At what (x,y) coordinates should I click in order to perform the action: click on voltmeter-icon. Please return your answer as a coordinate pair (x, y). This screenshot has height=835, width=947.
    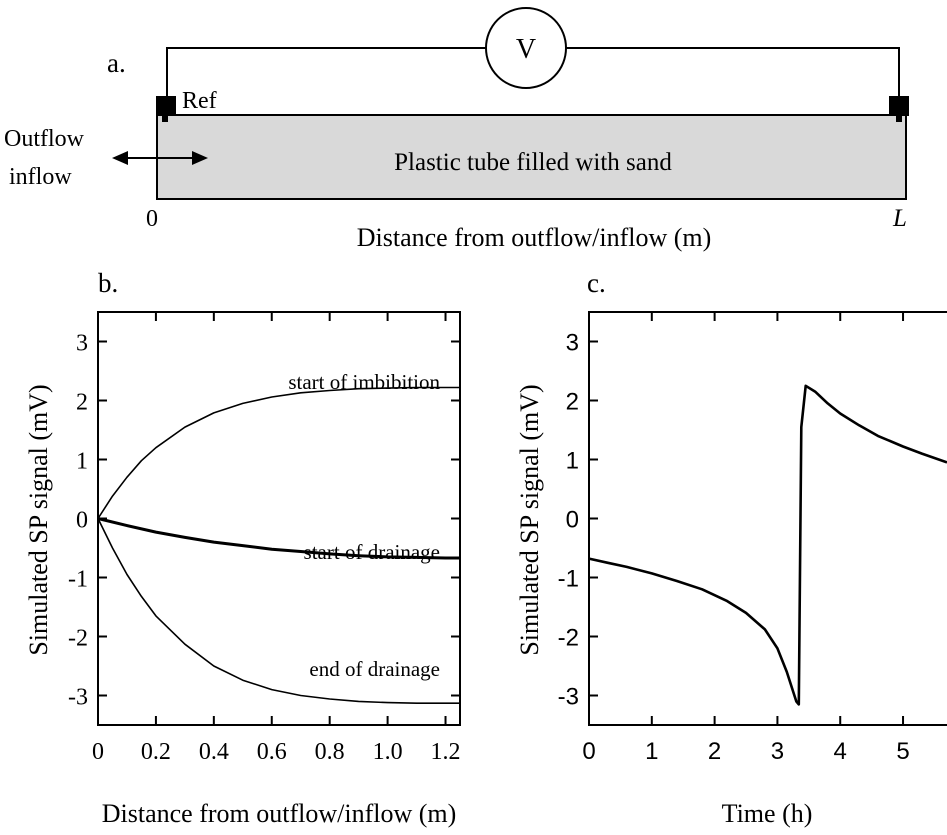
    Looking at the image, I should click on (526, 48).